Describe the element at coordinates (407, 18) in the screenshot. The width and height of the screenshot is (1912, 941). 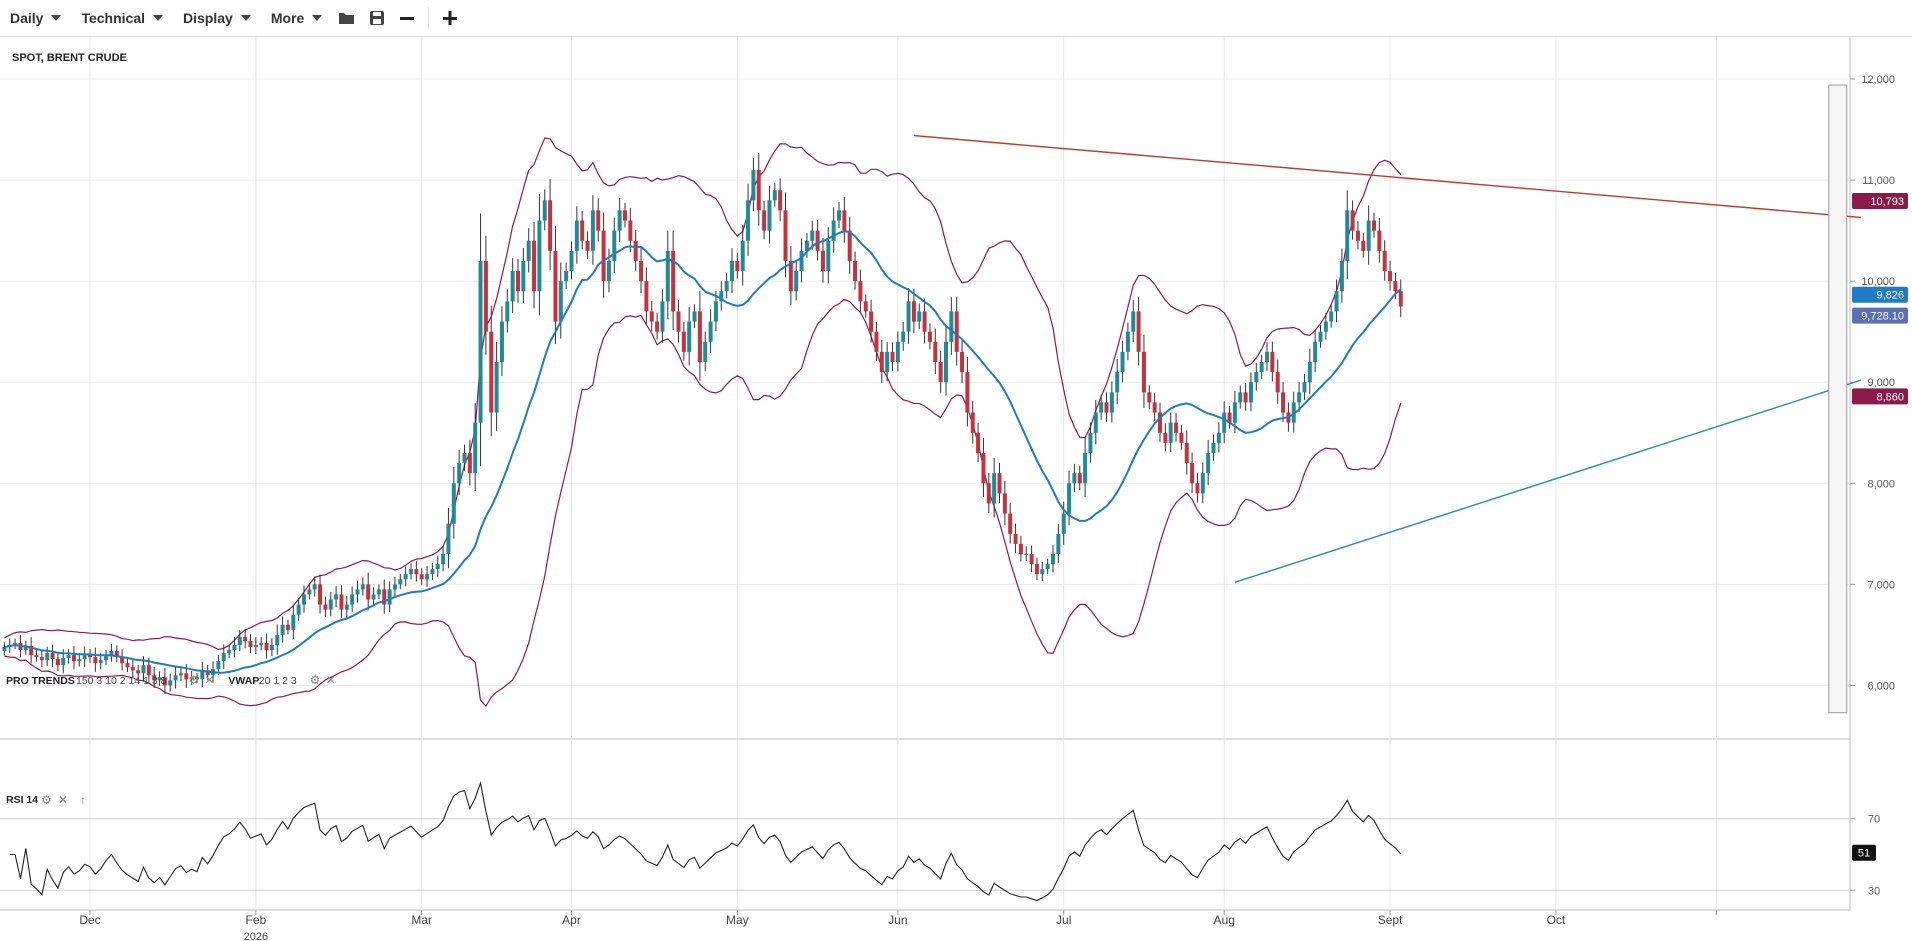
I see `zoom-out-button` at that location.